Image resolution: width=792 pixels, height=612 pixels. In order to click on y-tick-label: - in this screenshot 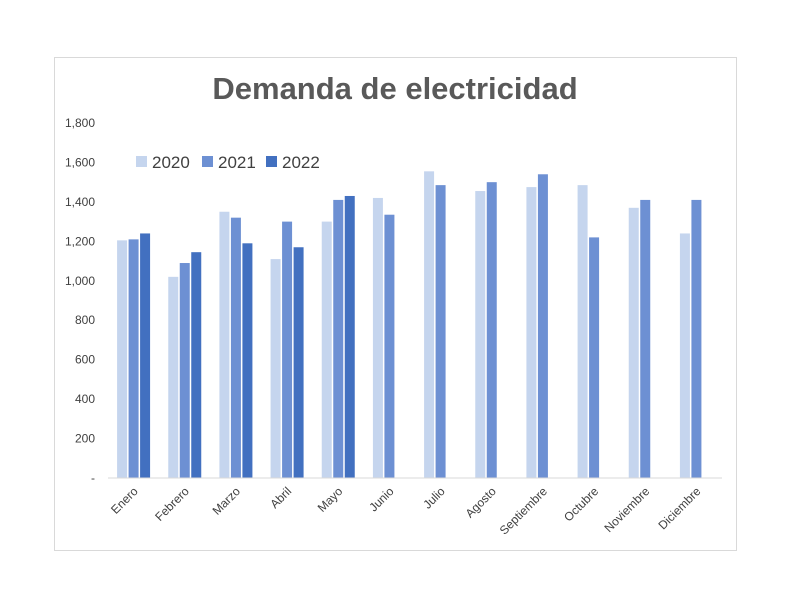, I will do `click(93, 478)`.